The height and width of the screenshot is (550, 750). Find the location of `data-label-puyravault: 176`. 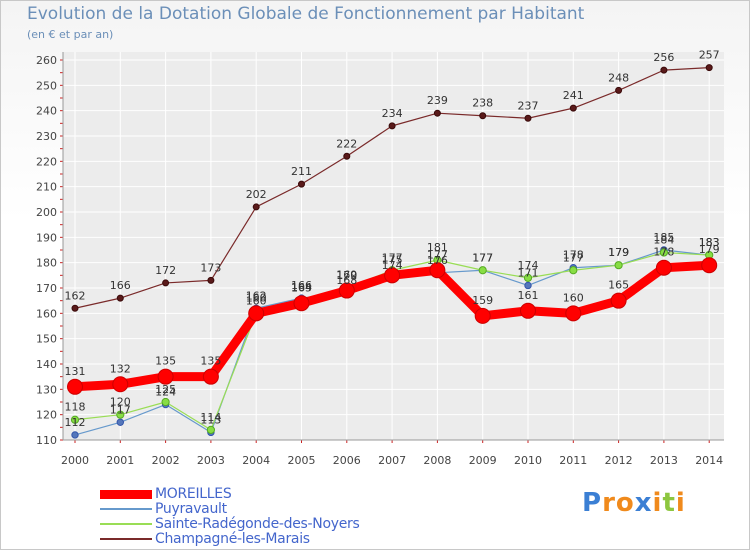

data-label-puyravault: 176 is located at coordinates (437, 260).